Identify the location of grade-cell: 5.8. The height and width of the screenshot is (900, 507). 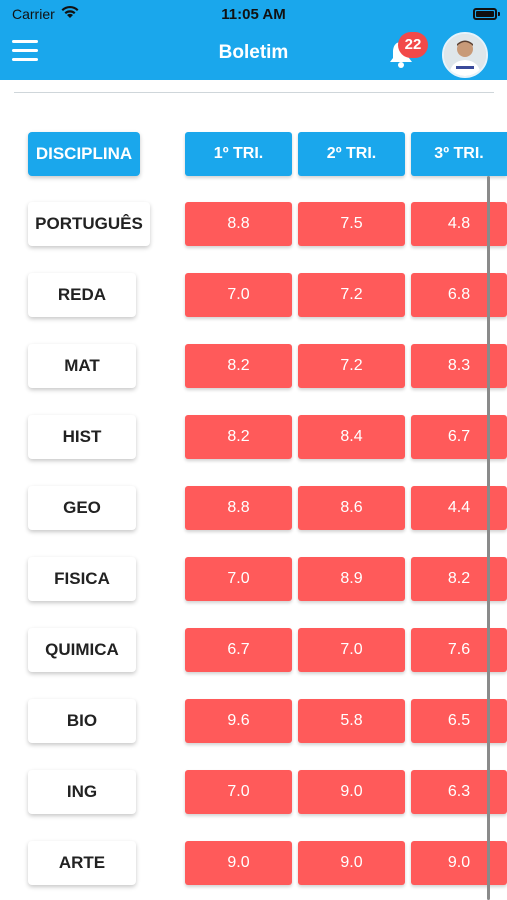
(351, 721).